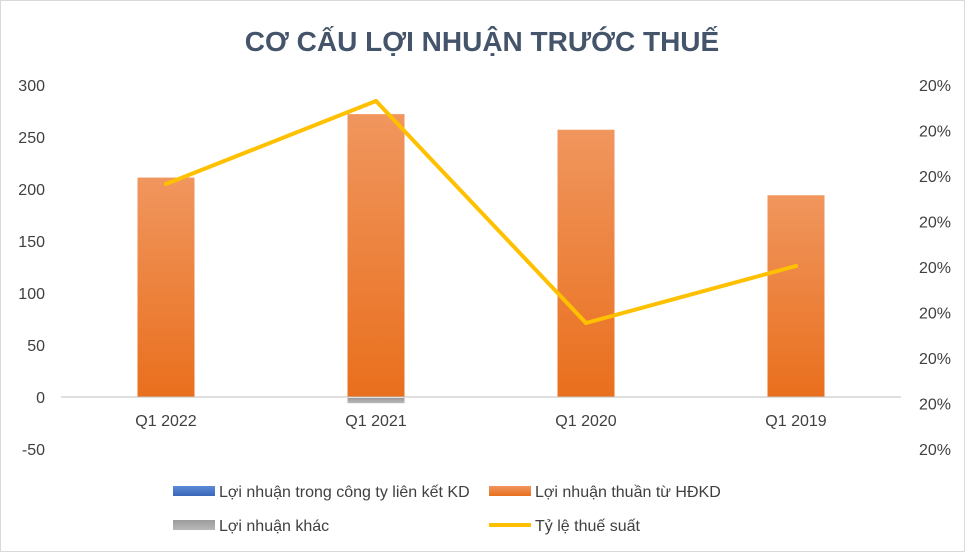 The height and width of the screenshot is (552, 965). I want to click on left-tick-label: 200, so click(31, 190).